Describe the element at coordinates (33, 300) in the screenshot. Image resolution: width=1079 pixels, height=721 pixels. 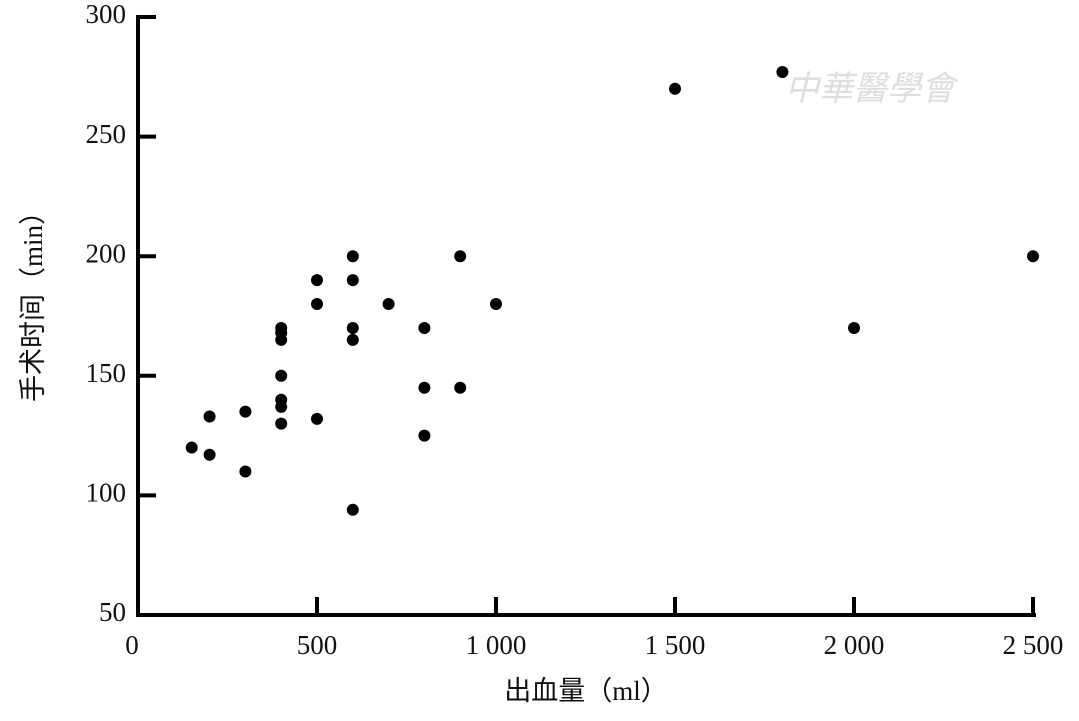
I see `y-axis-label: 手术时间（min）` at that location.